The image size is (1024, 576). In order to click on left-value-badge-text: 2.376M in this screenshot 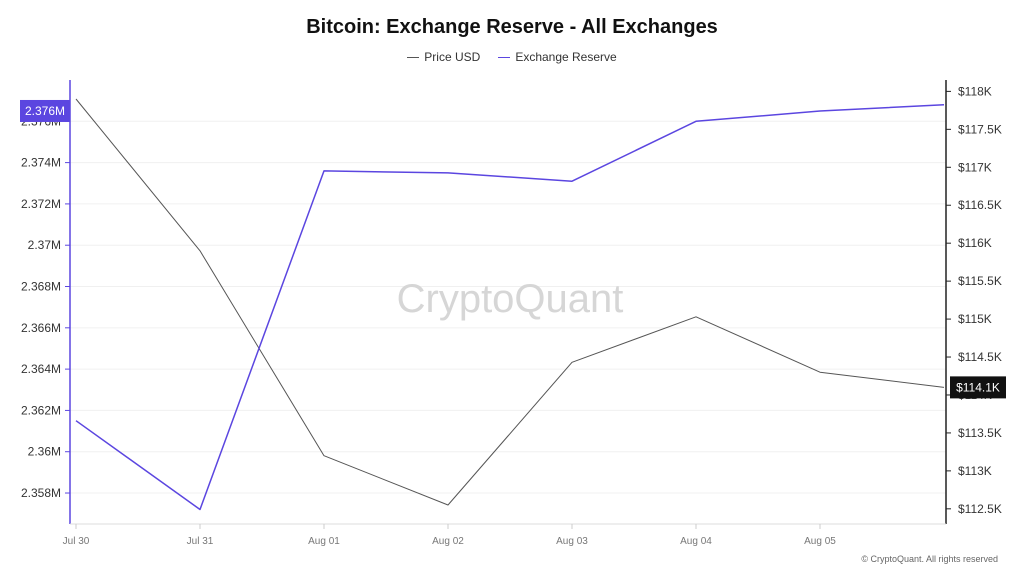, I will do `click(45, 111)`.